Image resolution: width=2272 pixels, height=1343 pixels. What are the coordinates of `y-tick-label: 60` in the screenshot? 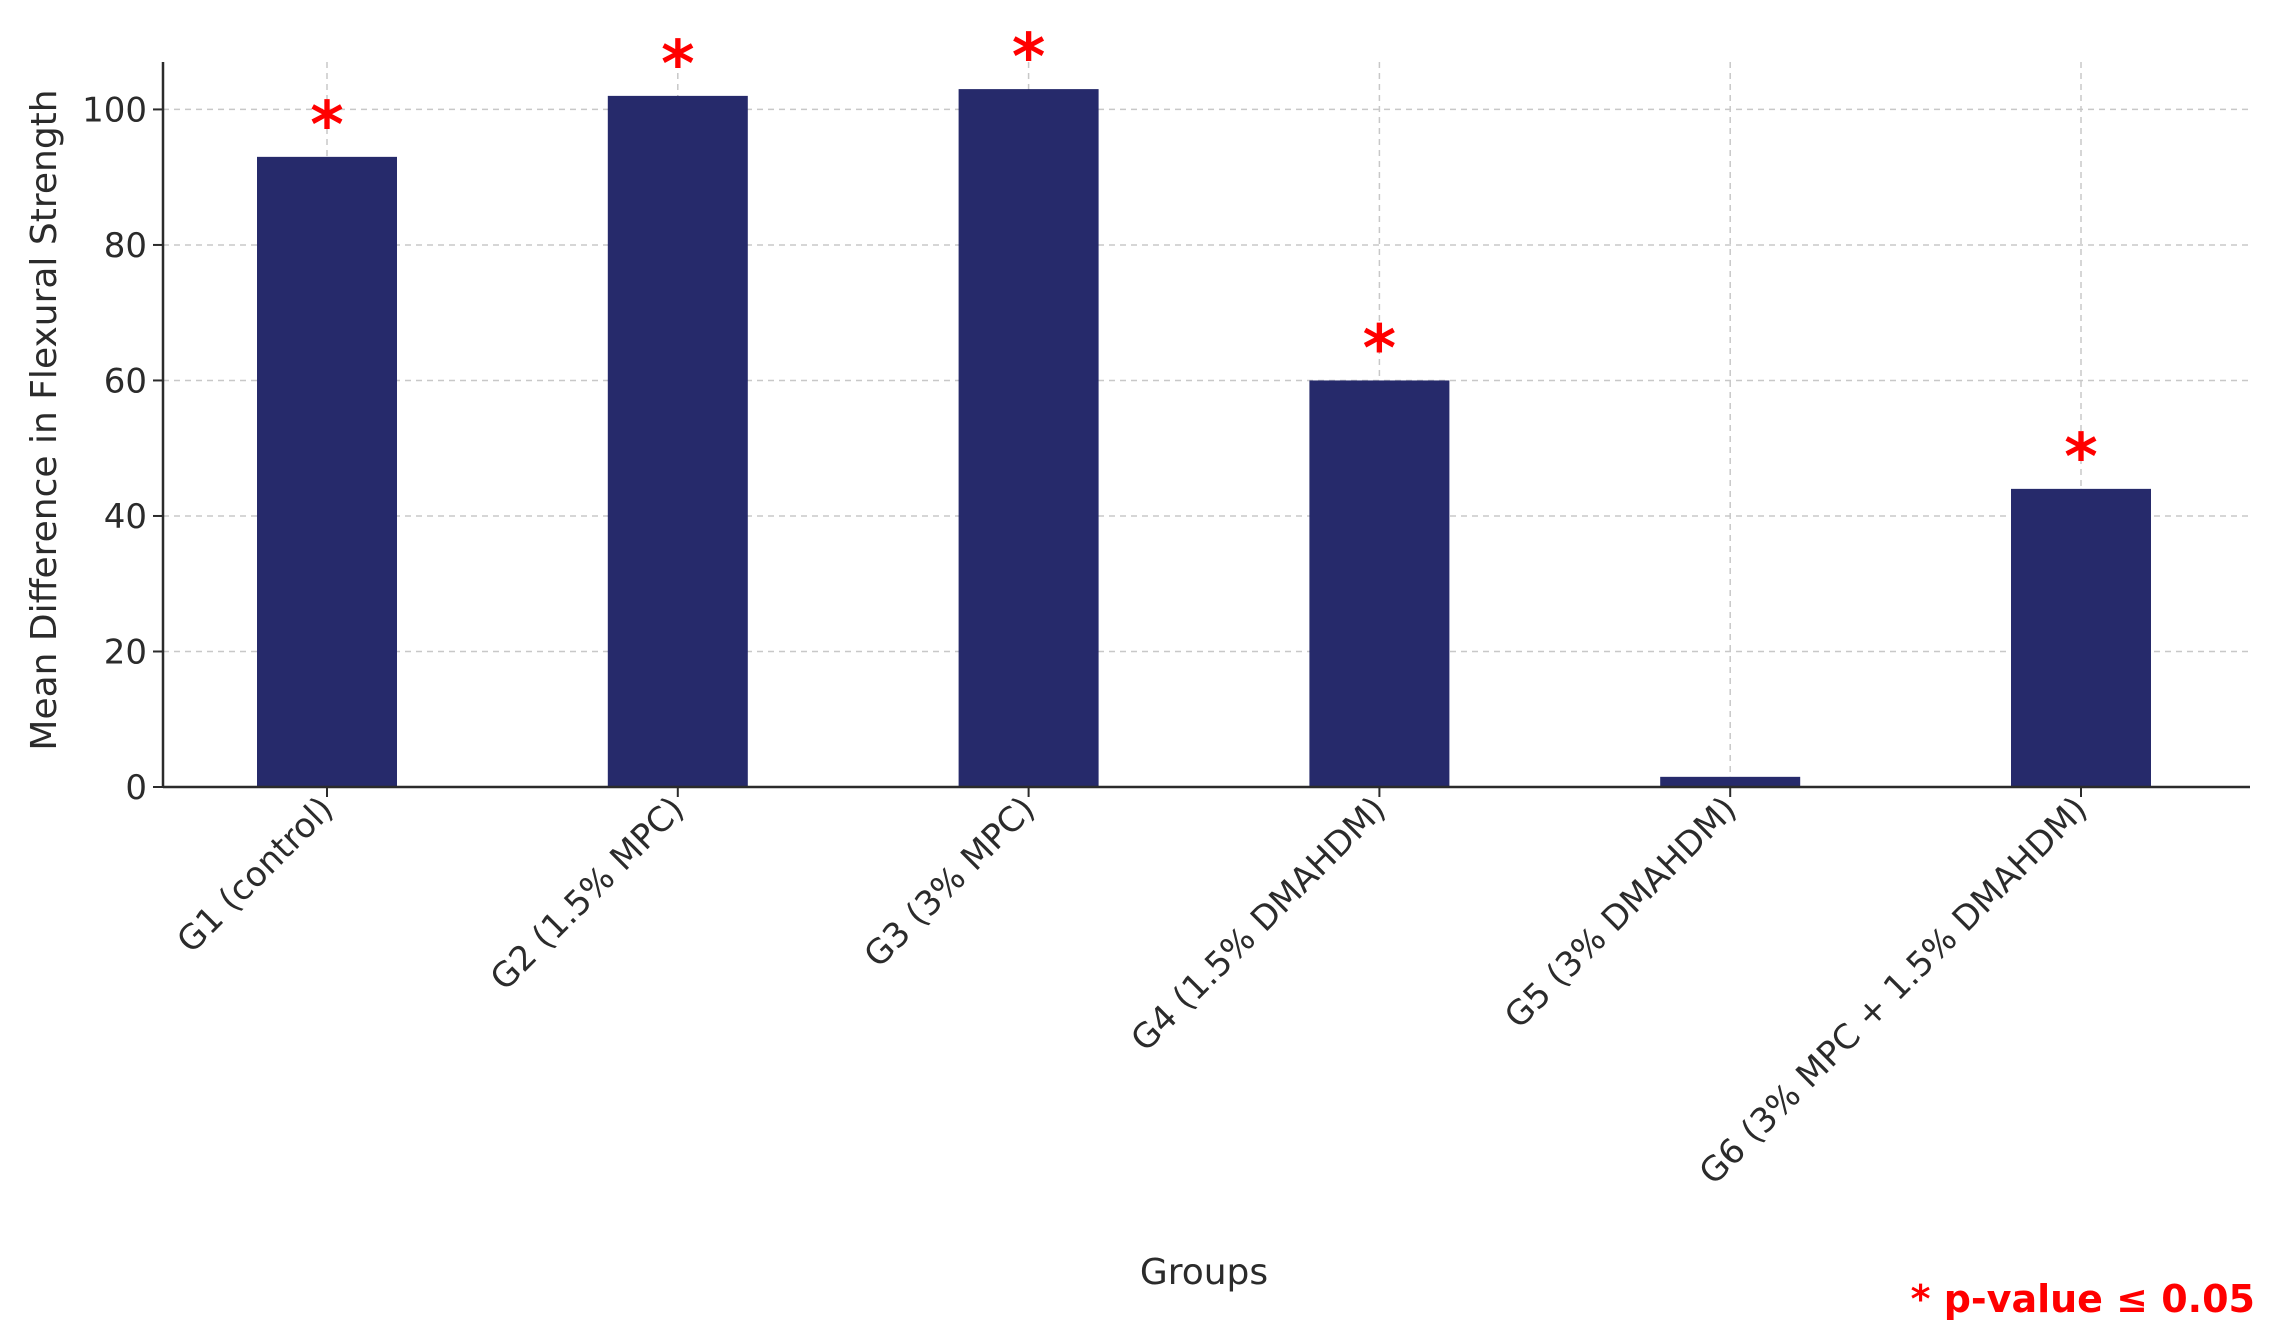 It's located at (125, 381).